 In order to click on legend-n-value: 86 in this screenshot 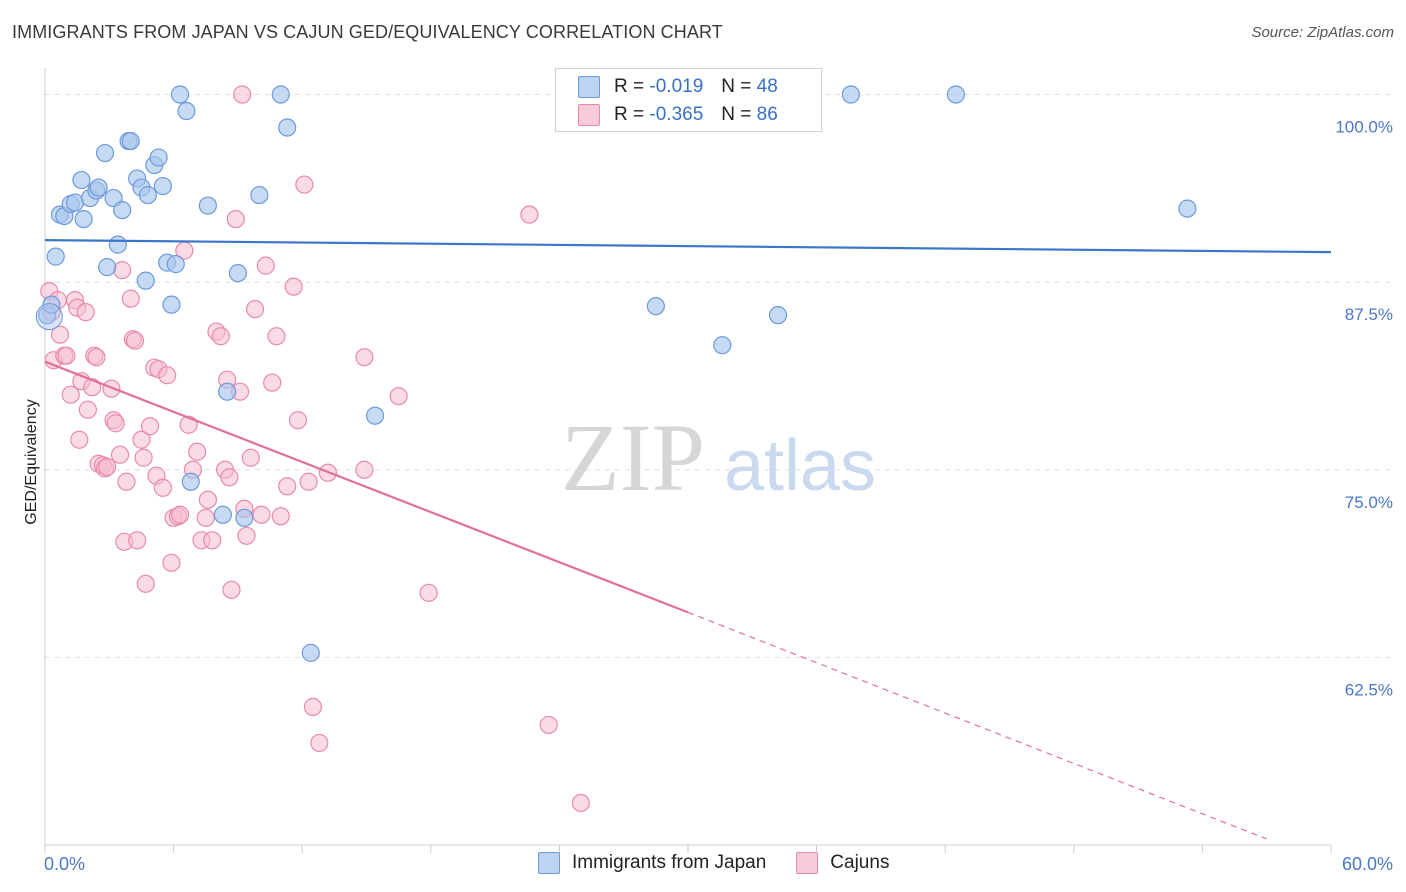, I will do `click(767, 114)`.